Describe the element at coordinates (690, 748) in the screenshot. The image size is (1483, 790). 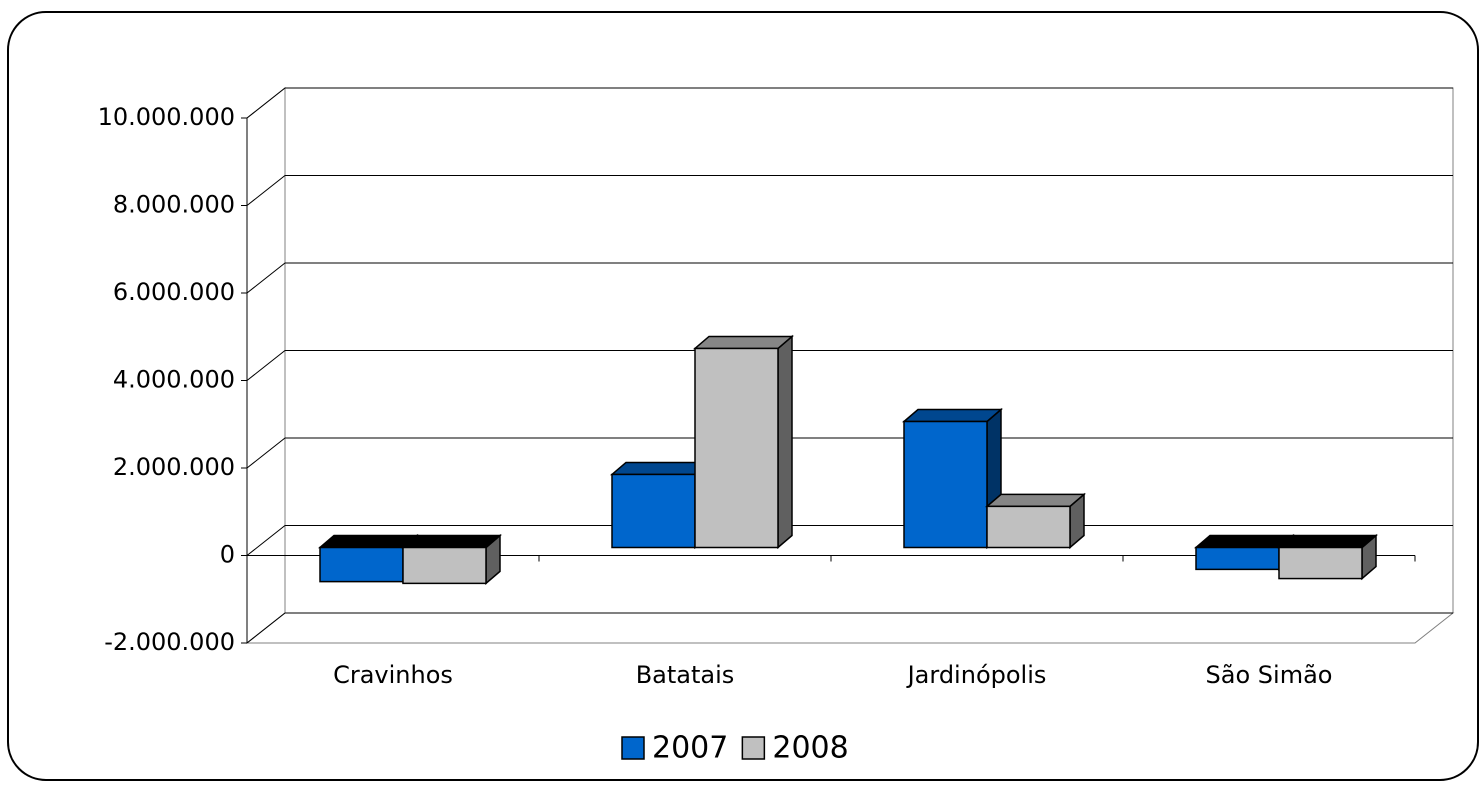
I see `legend-label: 2007` at that location.